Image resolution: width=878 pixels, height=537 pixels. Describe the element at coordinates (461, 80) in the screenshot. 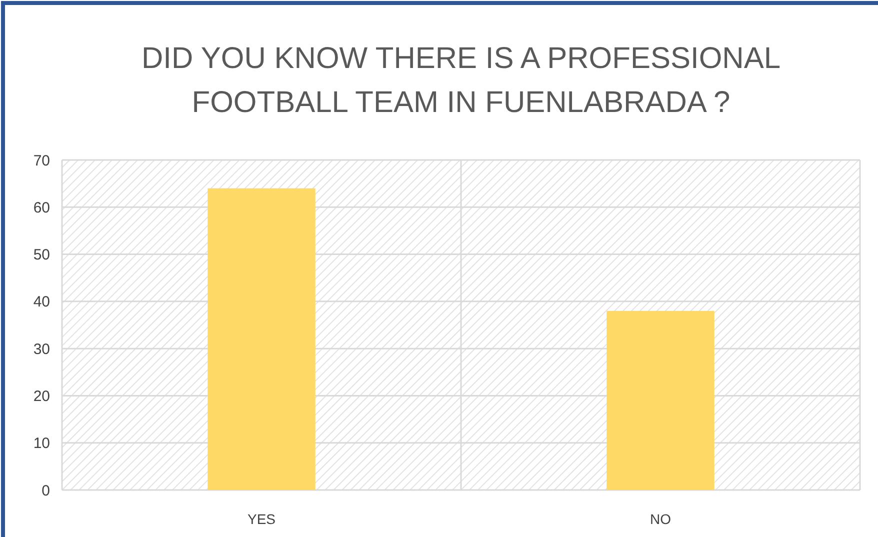

I see `chart-title: DID YOU KNOW THERE IS A PROFESSIONAL FOOTBALL TEAM IN FUENLABRADA ?` at that location.